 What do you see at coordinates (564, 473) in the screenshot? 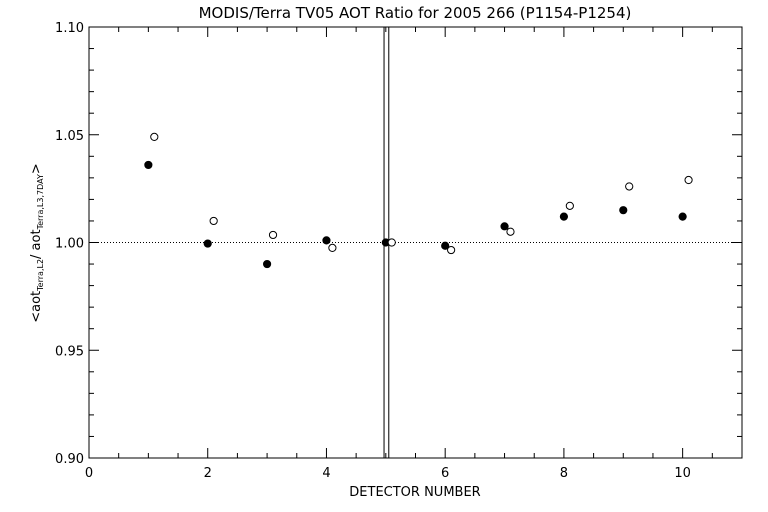
I see `x-tick-label: 8` at bounding box center [564, 473].